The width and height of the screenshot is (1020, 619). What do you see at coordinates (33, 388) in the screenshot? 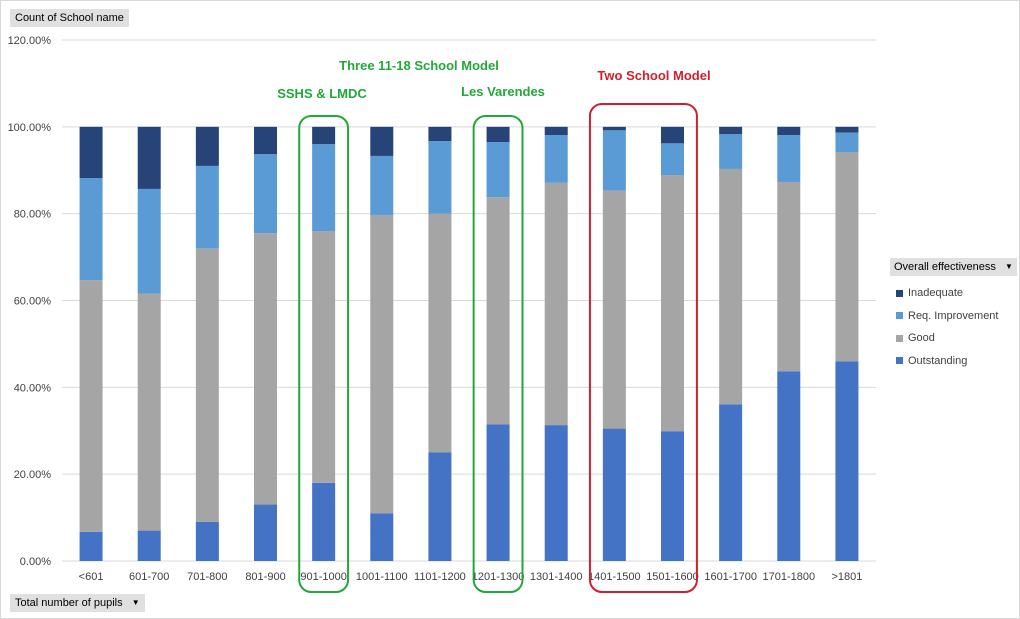
I see `y-tick-label: 40.00%` at bounding box center [33, 388].